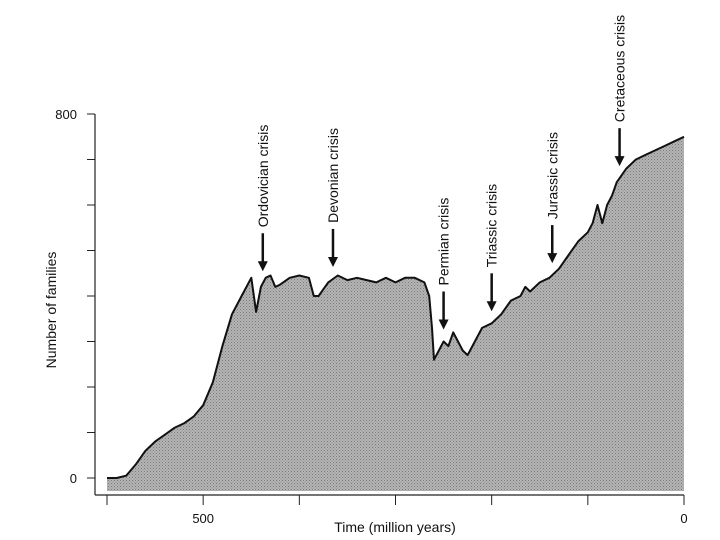 The image size is (720, 540). I want to click on crisis-label: Cretaceous crisis, so click(620, 68).